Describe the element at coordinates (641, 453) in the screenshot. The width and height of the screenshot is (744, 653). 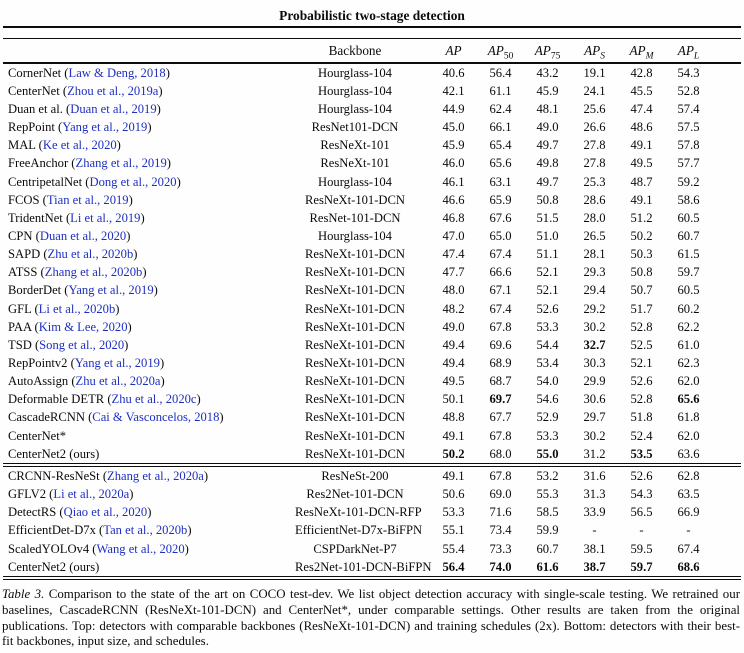
I see `metric-value-cell: 53.5` at that location.